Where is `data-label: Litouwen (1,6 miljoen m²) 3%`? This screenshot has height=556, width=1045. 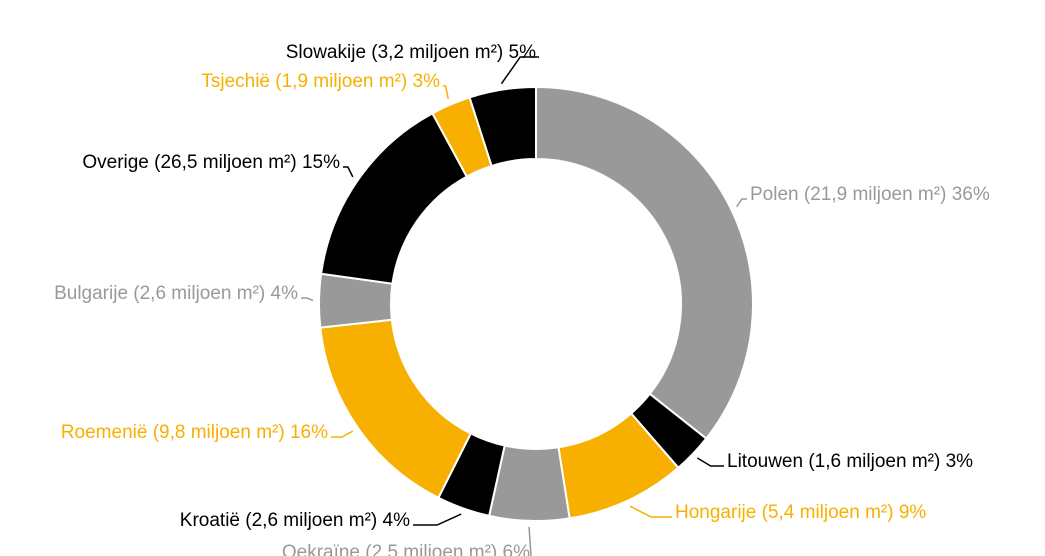
data-label: Litouwen (1,6 miljoen m²) 3% is located at coordinates (850, 461).